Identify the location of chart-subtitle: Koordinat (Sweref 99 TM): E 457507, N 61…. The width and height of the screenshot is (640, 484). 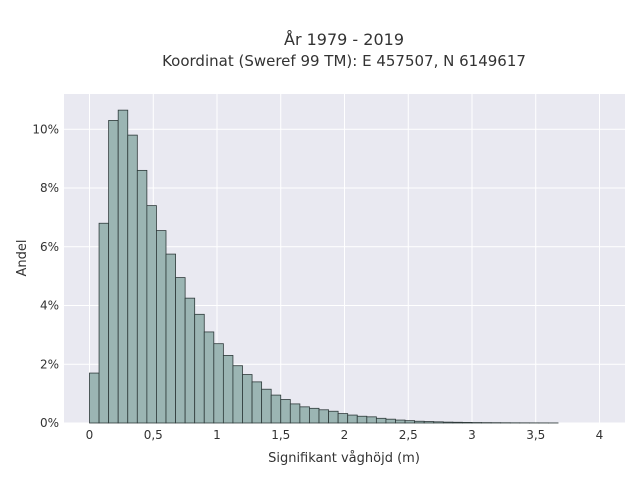
(344, 61).